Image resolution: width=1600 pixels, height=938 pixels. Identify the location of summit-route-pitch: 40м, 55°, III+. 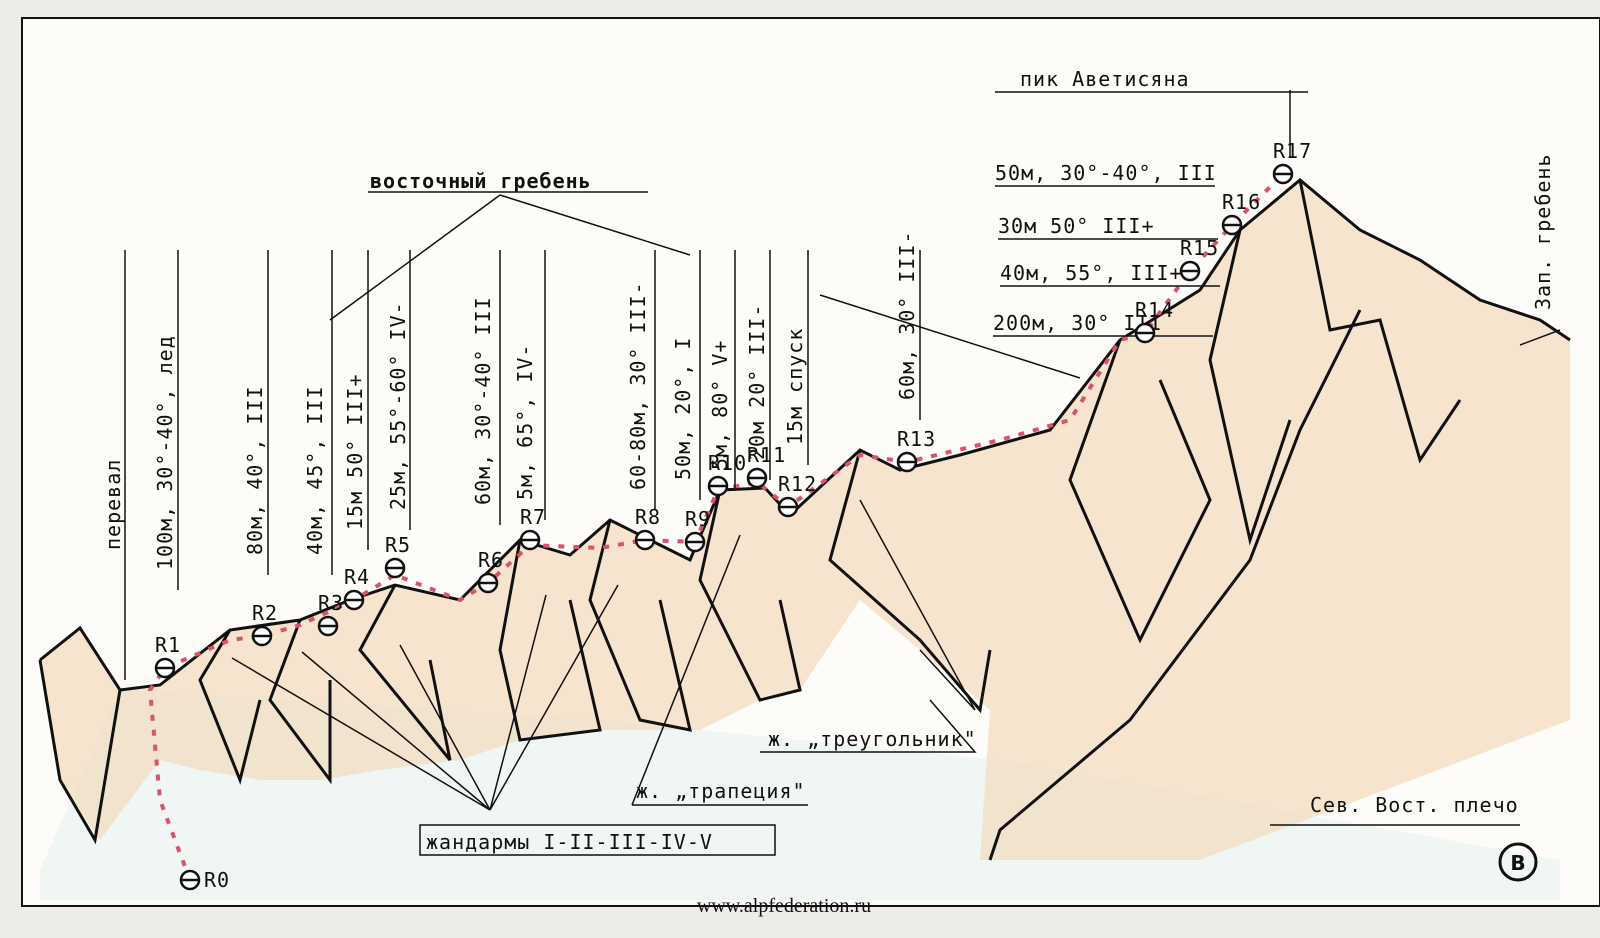
(1091, 273).